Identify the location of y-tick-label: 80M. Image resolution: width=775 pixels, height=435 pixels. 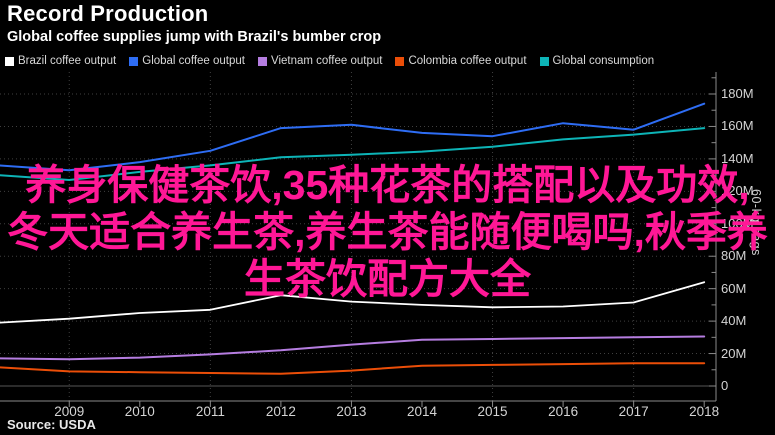
(734, 256).